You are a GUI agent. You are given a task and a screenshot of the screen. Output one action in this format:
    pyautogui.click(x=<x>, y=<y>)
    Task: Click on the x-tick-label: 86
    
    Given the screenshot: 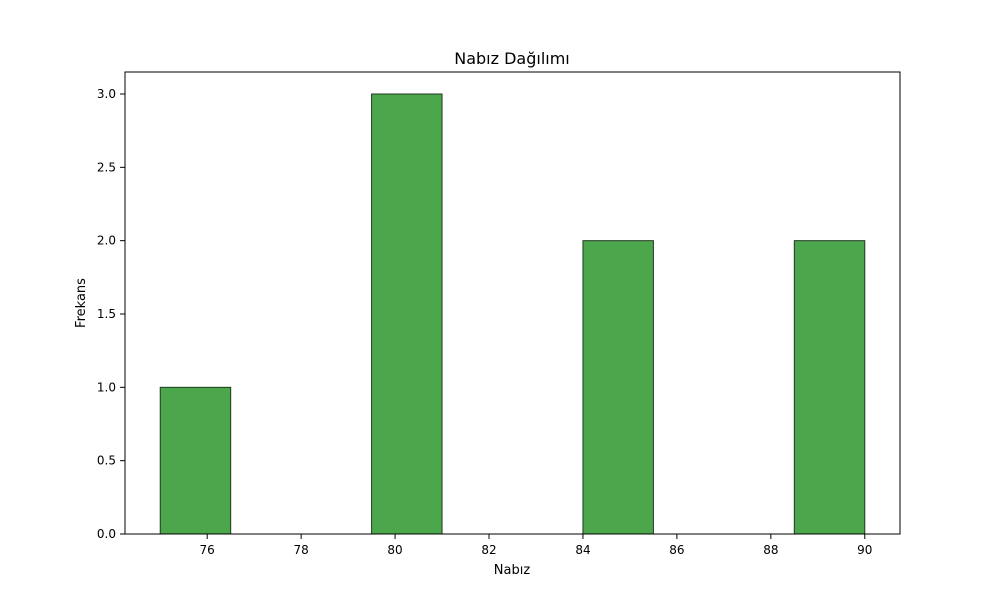 What is the action you would take?
    pyautogui.click(x=676, y=550)
    